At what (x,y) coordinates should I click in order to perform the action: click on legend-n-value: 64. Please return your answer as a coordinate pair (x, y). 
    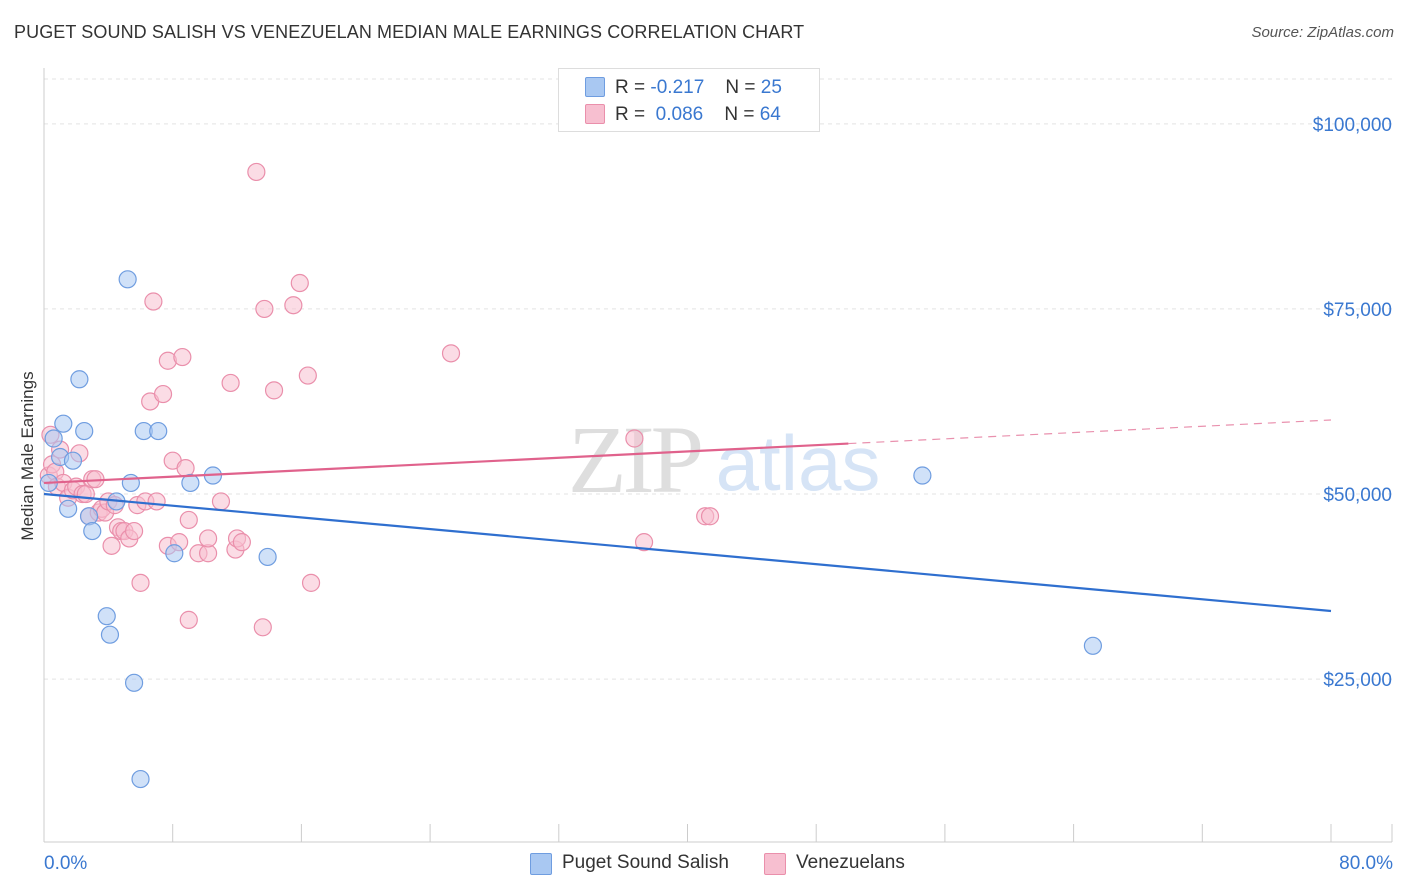
    Looking at the image, I should click on (770, 114).